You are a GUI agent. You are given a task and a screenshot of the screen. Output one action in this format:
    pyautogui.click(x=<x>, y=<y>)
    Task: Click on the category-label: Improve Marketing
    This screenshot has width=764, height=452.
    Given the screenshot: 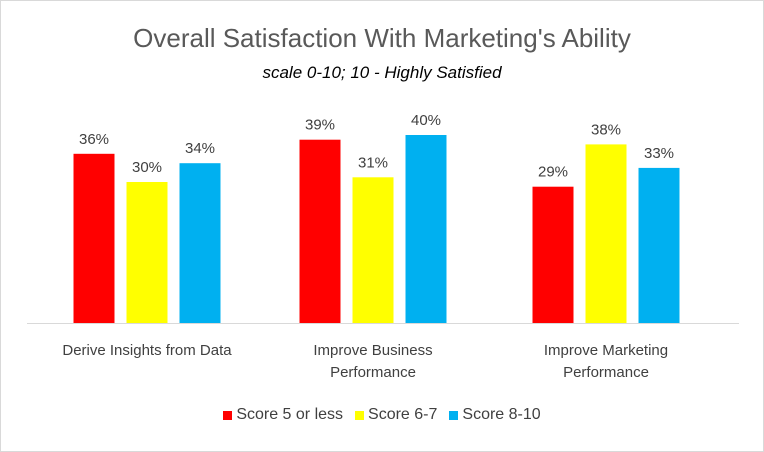 What is the action you would take?
    pyautogui.click(x=606, y=350)
    